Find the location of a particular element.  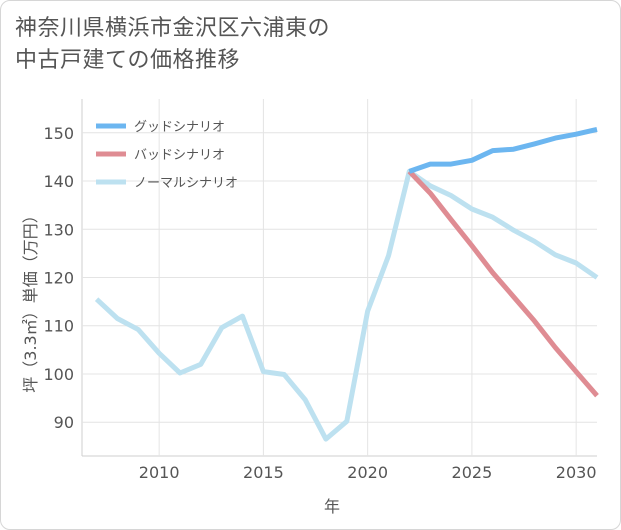

y-tick-labels: 90 100 110 120 130 140 150 is located at coordinates (58, 278).